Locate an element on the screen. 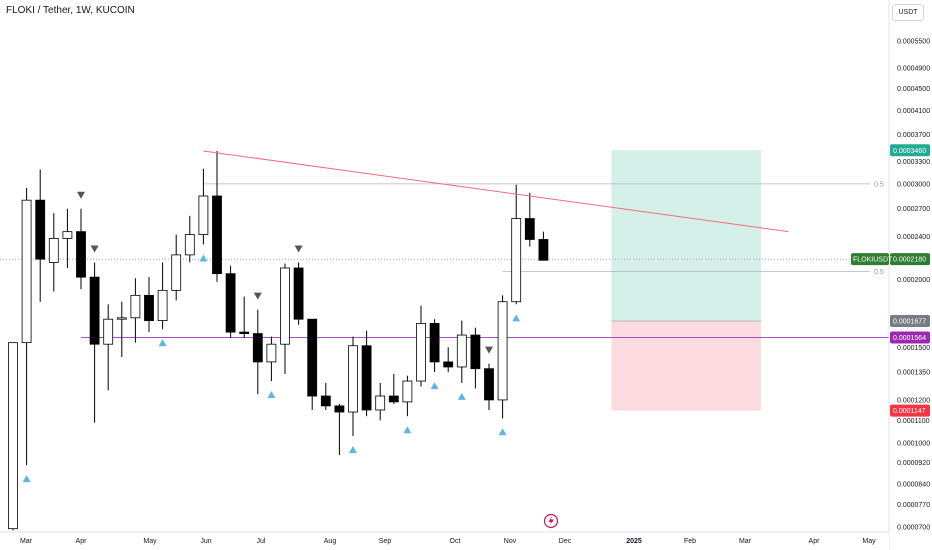 The width and height of the screenshot is (932, 550). tradingview-logo-icon is located at coordinates (551, 521).